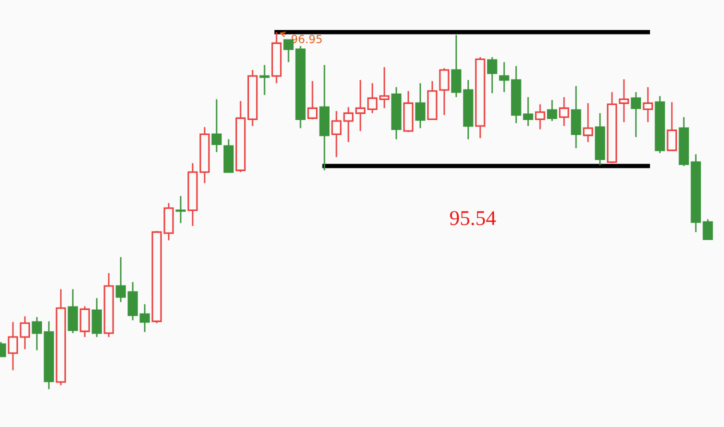 This screenshot has height=427, width=724. I want to click on annotation: 96.95, so click(307, 39).